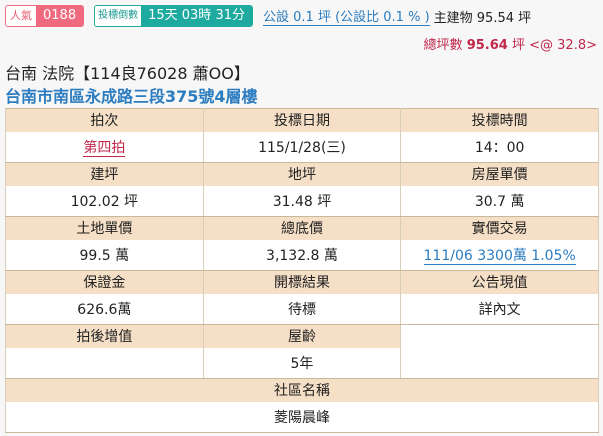 This screenshot has width=603, height=436. I want to click on header-cell: 拍次, so click(104, 120).